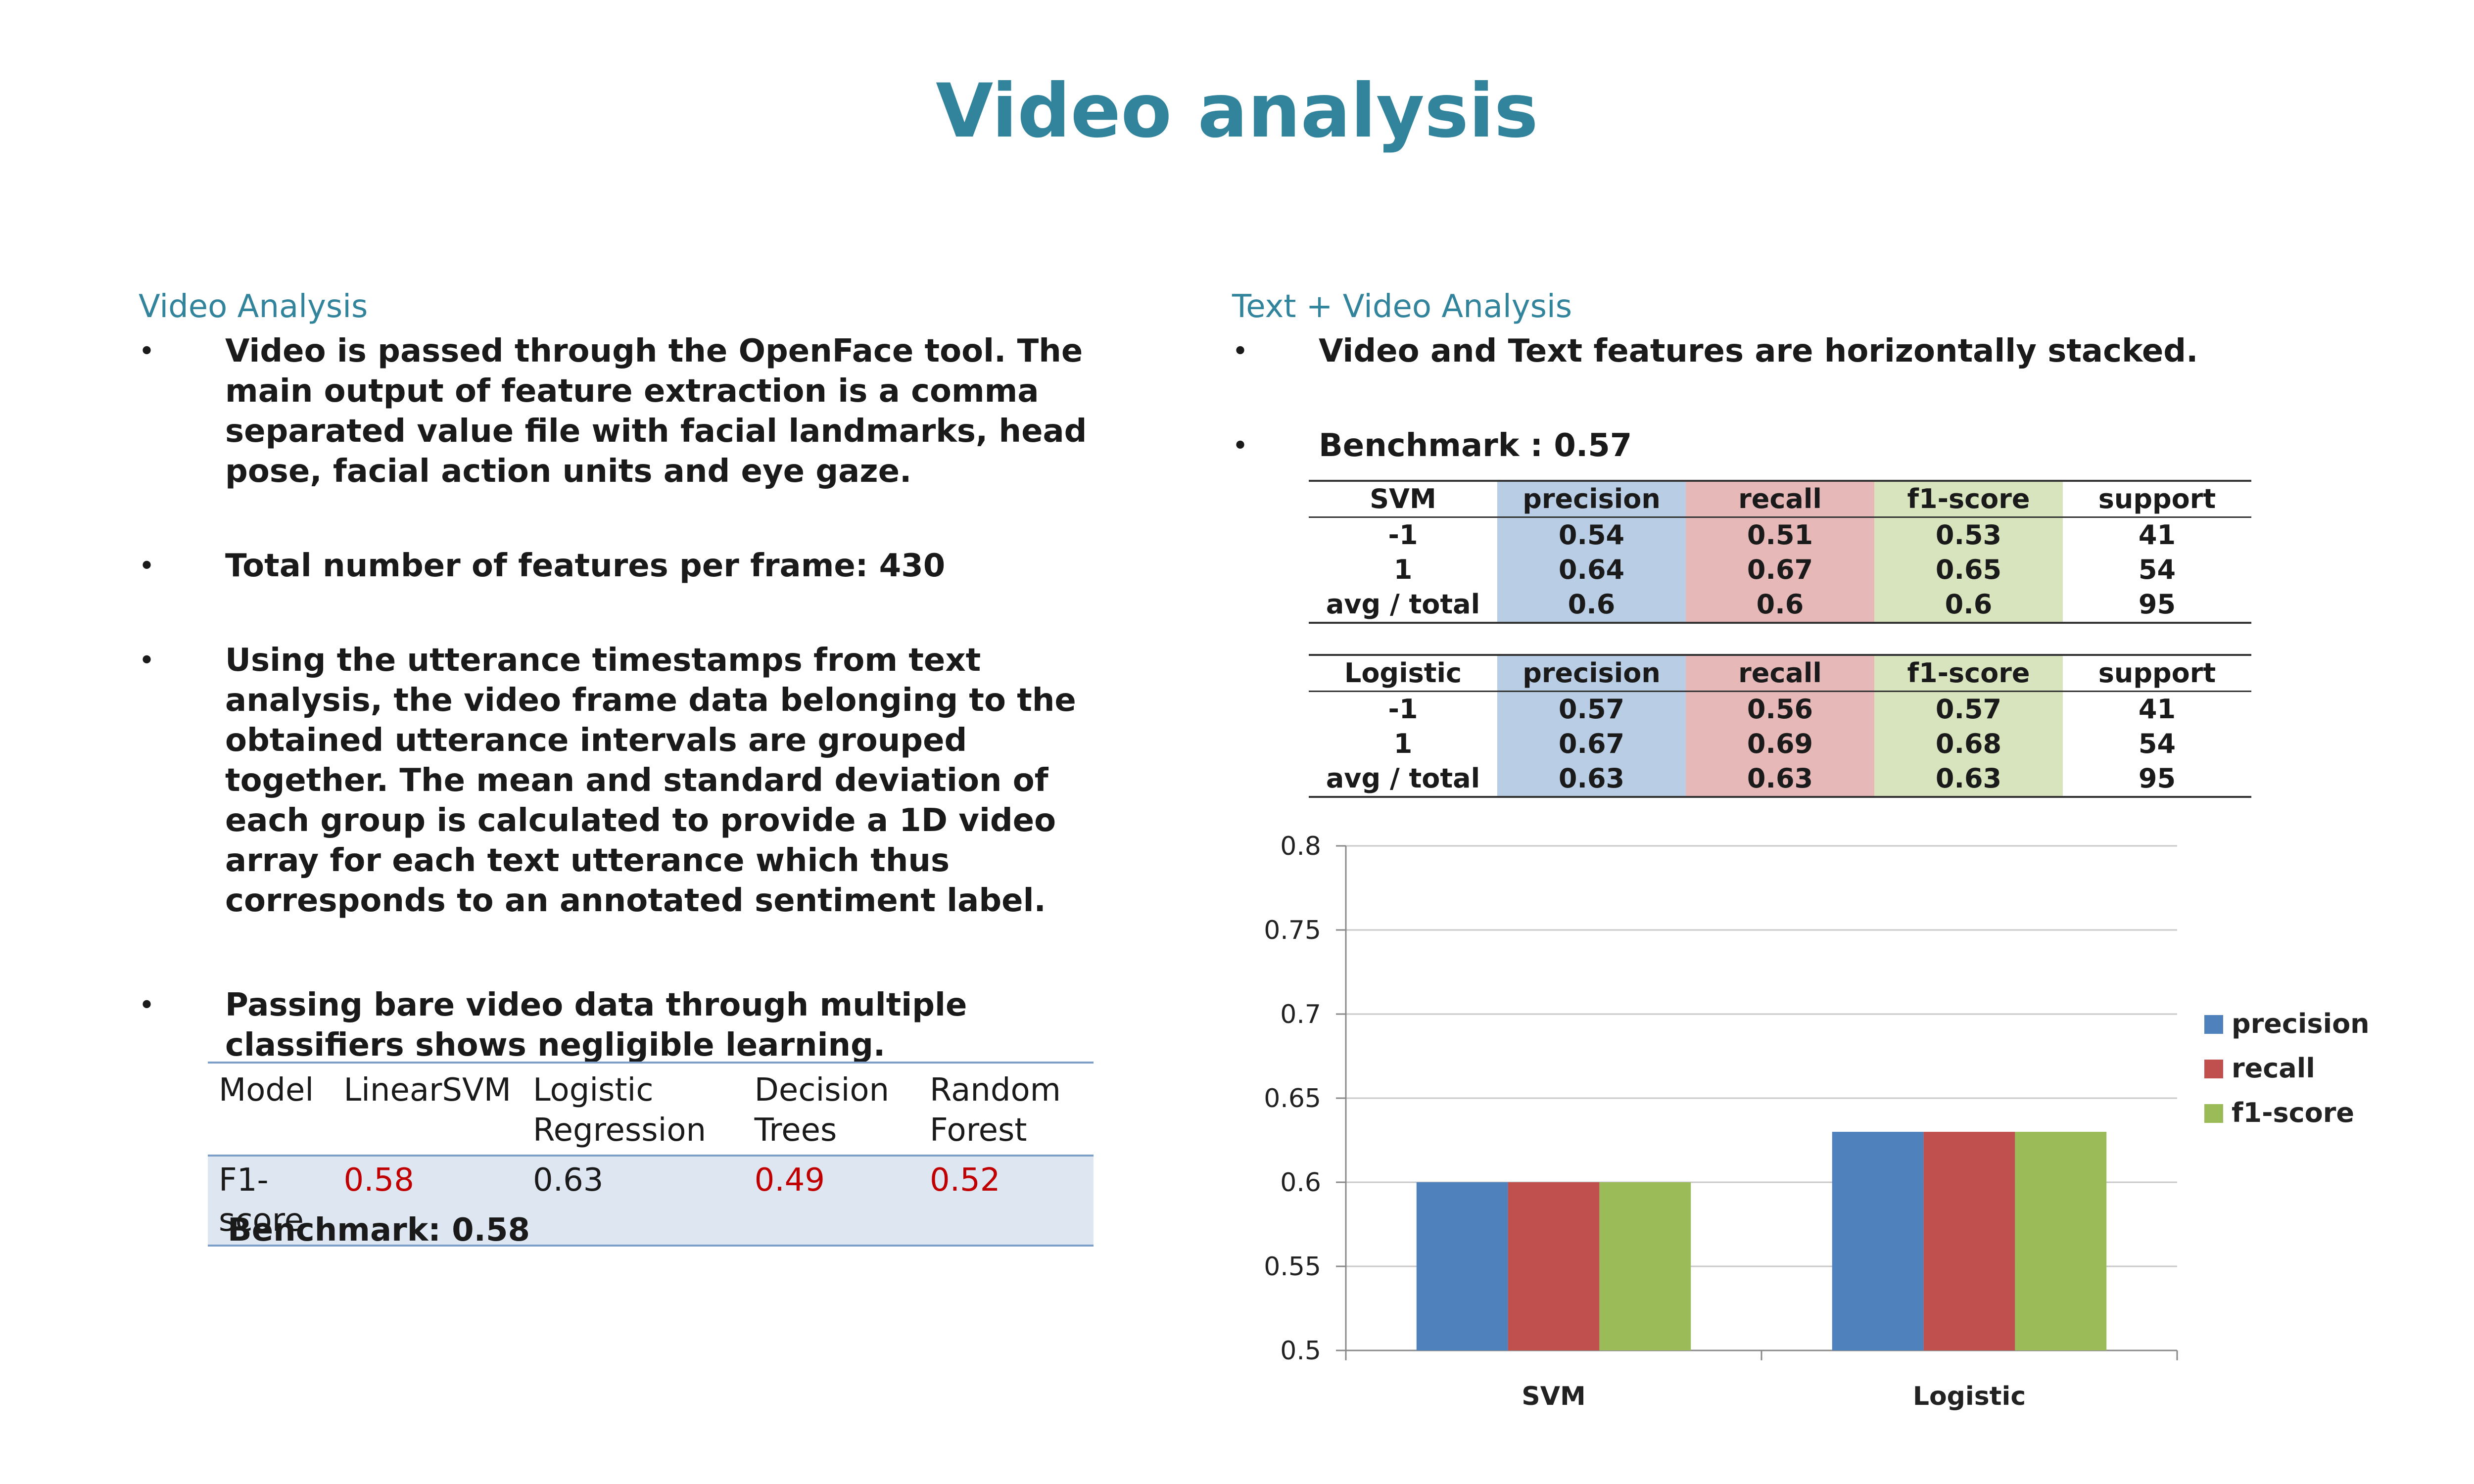 This screenshot has height=1484, width=2474. What do you see at coordinates (1293, 1267) in the screenshot?
I see `y-tick-label: 0.55` at bounding box center [1293, 1267].